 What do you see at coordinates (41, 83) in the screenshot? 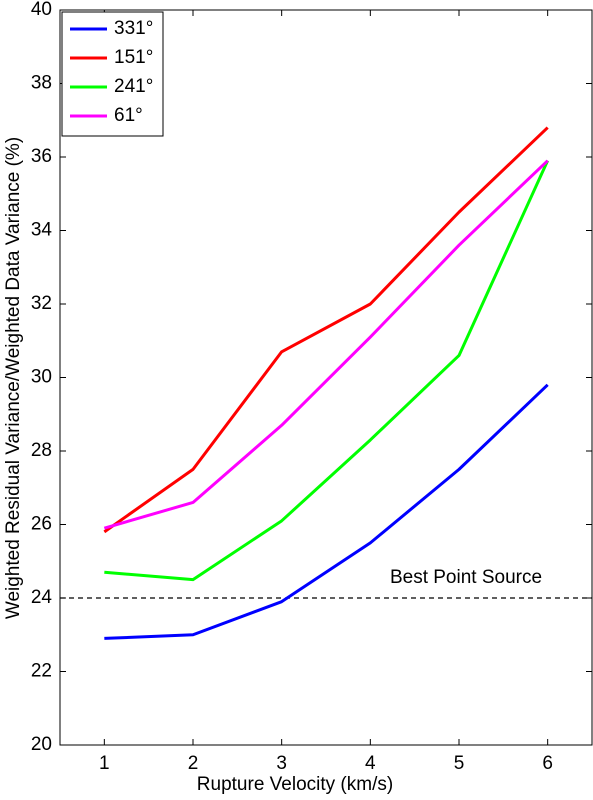
I see `y-tick-label: 38` at bounding box center [41, 83].